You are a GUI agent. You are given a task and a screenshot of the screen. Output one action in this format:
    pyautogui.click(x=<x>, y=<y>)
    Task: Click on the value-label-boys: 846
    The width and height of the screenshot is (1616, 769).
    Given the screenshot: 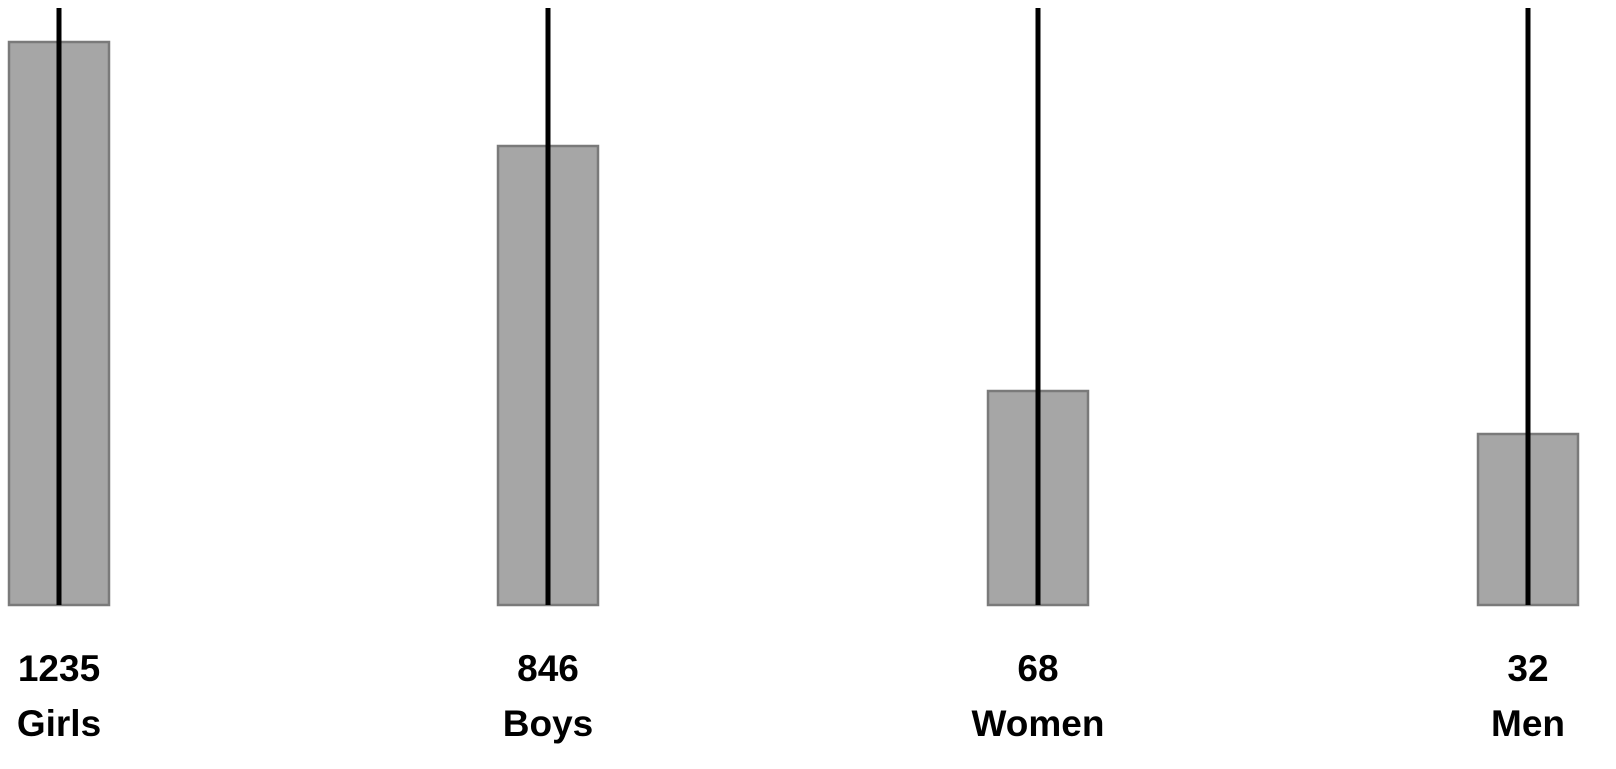 What is the action you would take?
    pyautogui.click(x=548, y=668)
    